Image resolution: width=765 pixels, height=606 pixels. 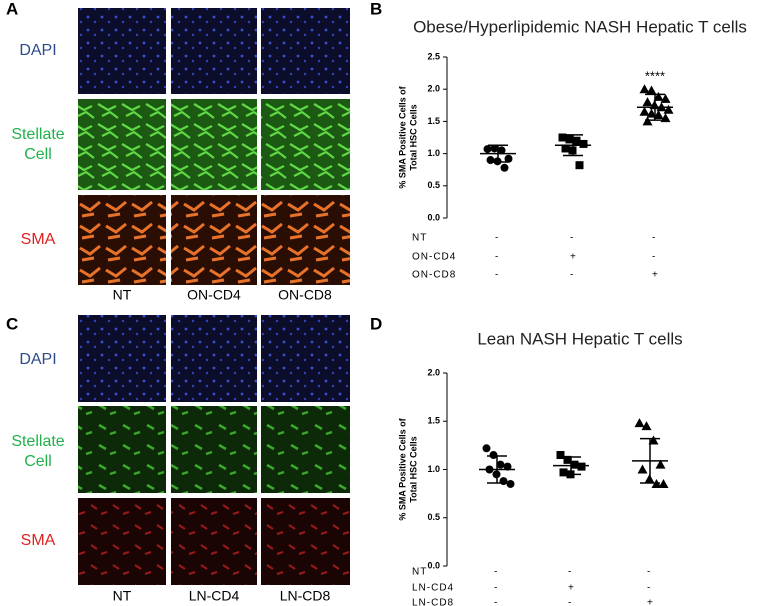 What do you see at coordinates (37, 359) in the screenshot?
I see `row-label: DAPI` at bounding box center [37, 359].